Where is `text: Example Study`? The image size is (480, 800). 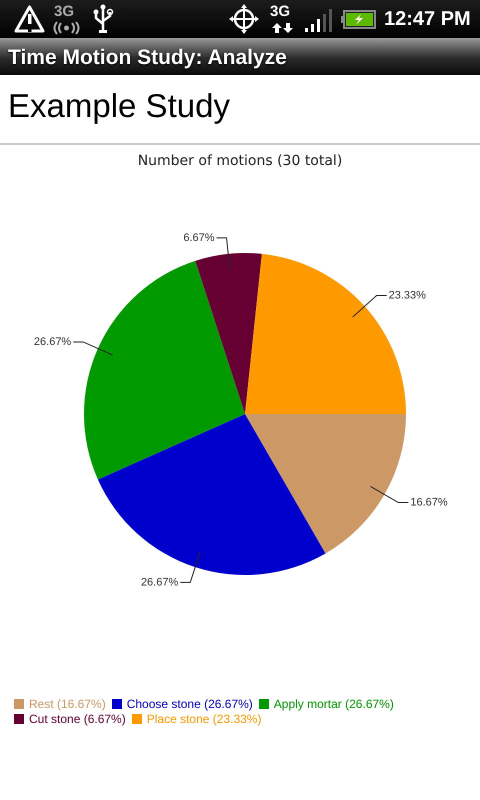
text: Example Study is located at coordinates (119, 106).